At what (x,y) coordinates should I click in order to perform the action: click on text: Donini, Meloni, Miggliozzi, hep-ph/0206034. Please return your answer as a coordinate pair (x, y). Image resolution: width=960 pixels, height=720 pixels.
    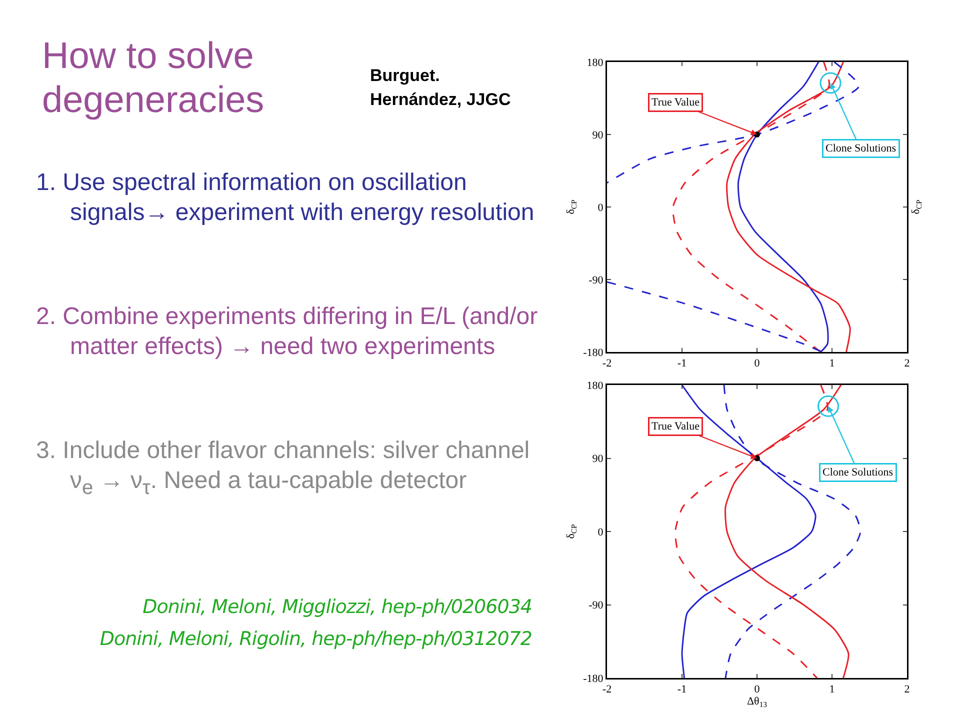
    Looking at the image, I should click on (337, 607).